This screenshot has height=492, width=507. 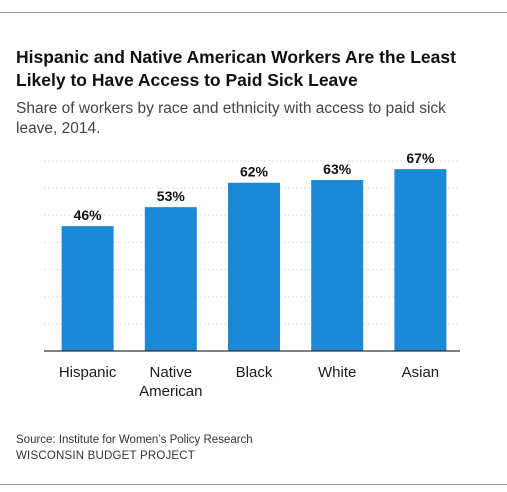 I want to click on data-label: 46%, so click(x=88, y=215).